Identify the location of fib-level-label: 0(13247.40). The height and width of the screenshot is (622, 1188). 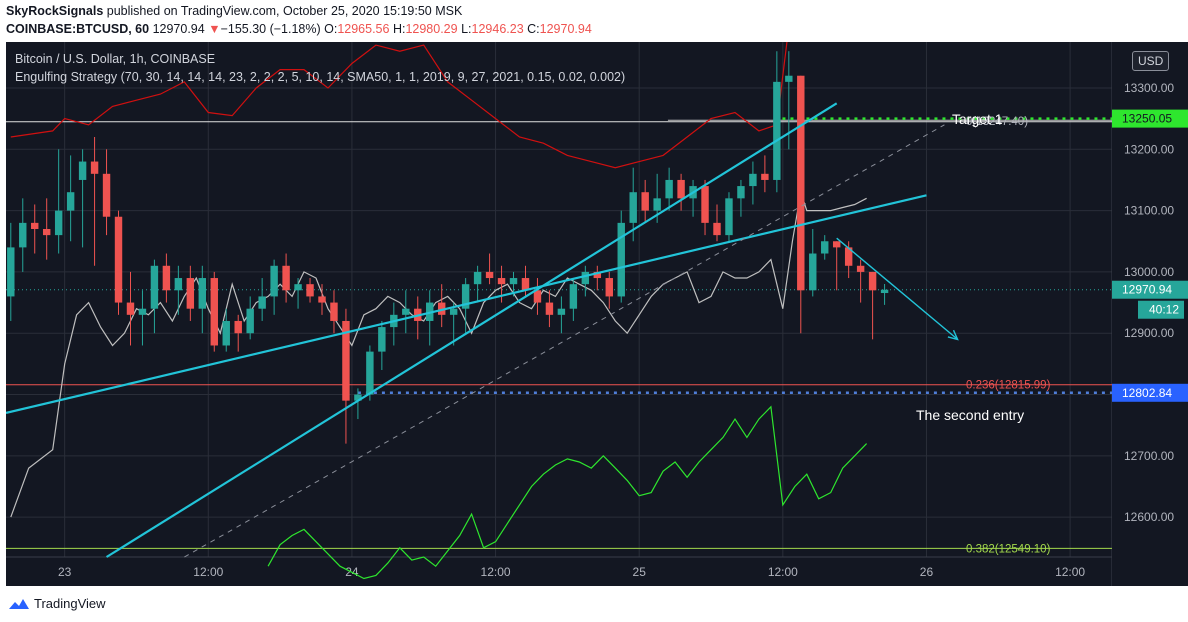
(997, 122).